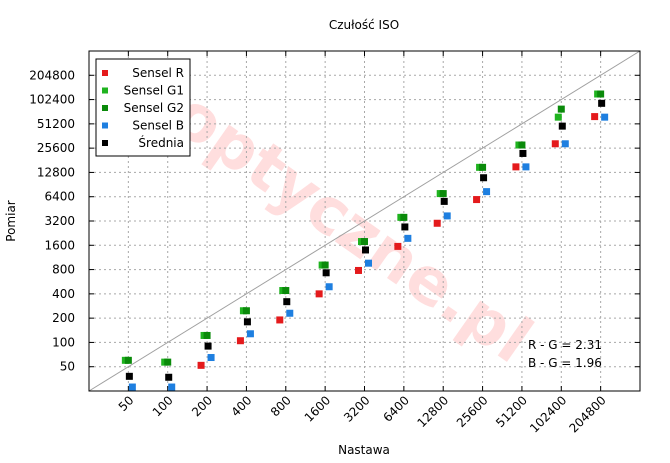 This screenshot has width=670, height=463. Describe the element at coordinates (548, 414) in the screenshot. I see `x-tick-label: 102400` at that location.